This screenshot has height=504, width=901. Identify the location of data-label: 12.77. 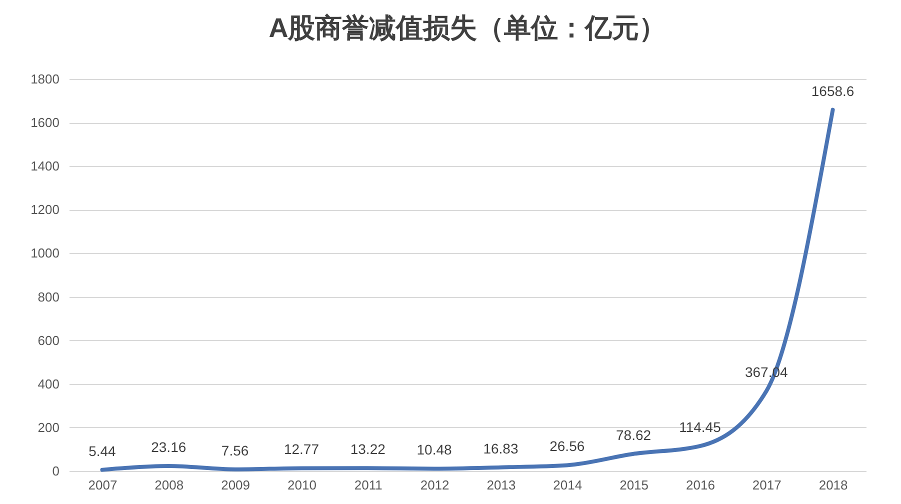
(302, 449).